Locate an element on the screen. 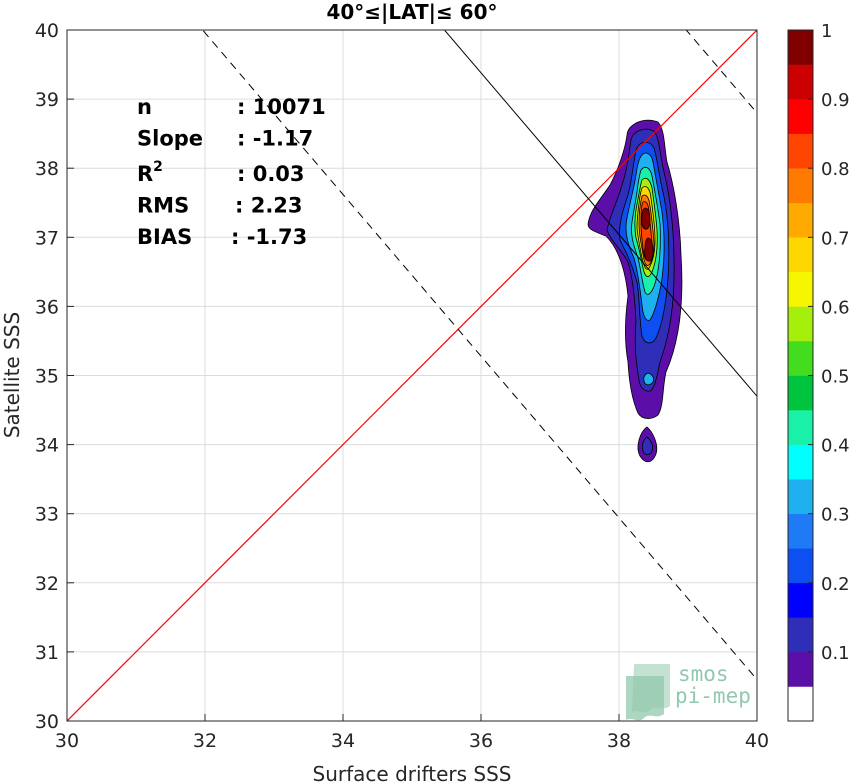 This screenshot has width=855, height=784. y-tick-label: 36 is located at coordinates (47, 307).